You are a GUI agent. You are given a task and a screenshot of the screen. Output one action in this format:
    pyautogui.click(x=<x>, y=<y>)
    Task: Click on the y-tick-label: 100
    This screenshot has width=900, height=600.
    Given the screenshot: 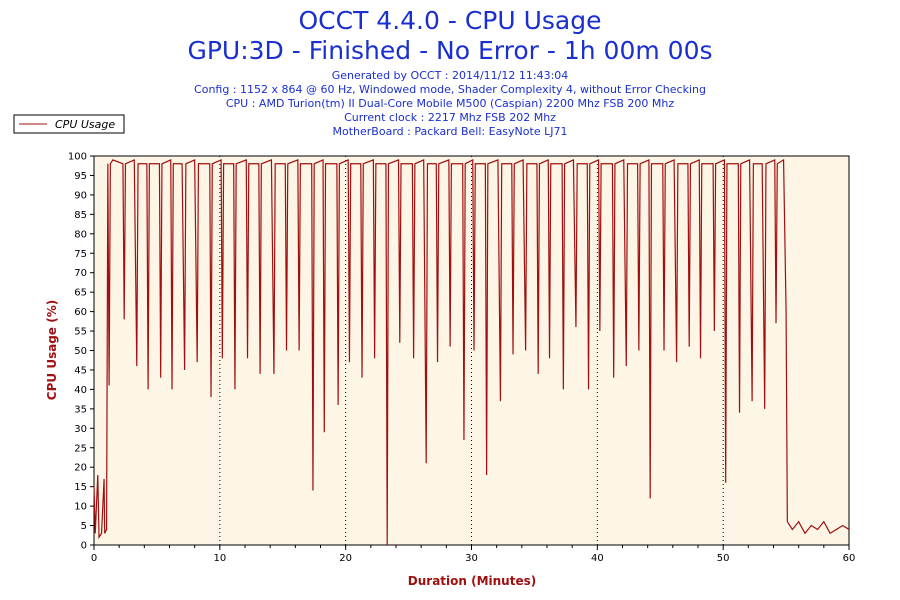 What is the action you would take?
    pyautogui.click(x=77, y=157)
    